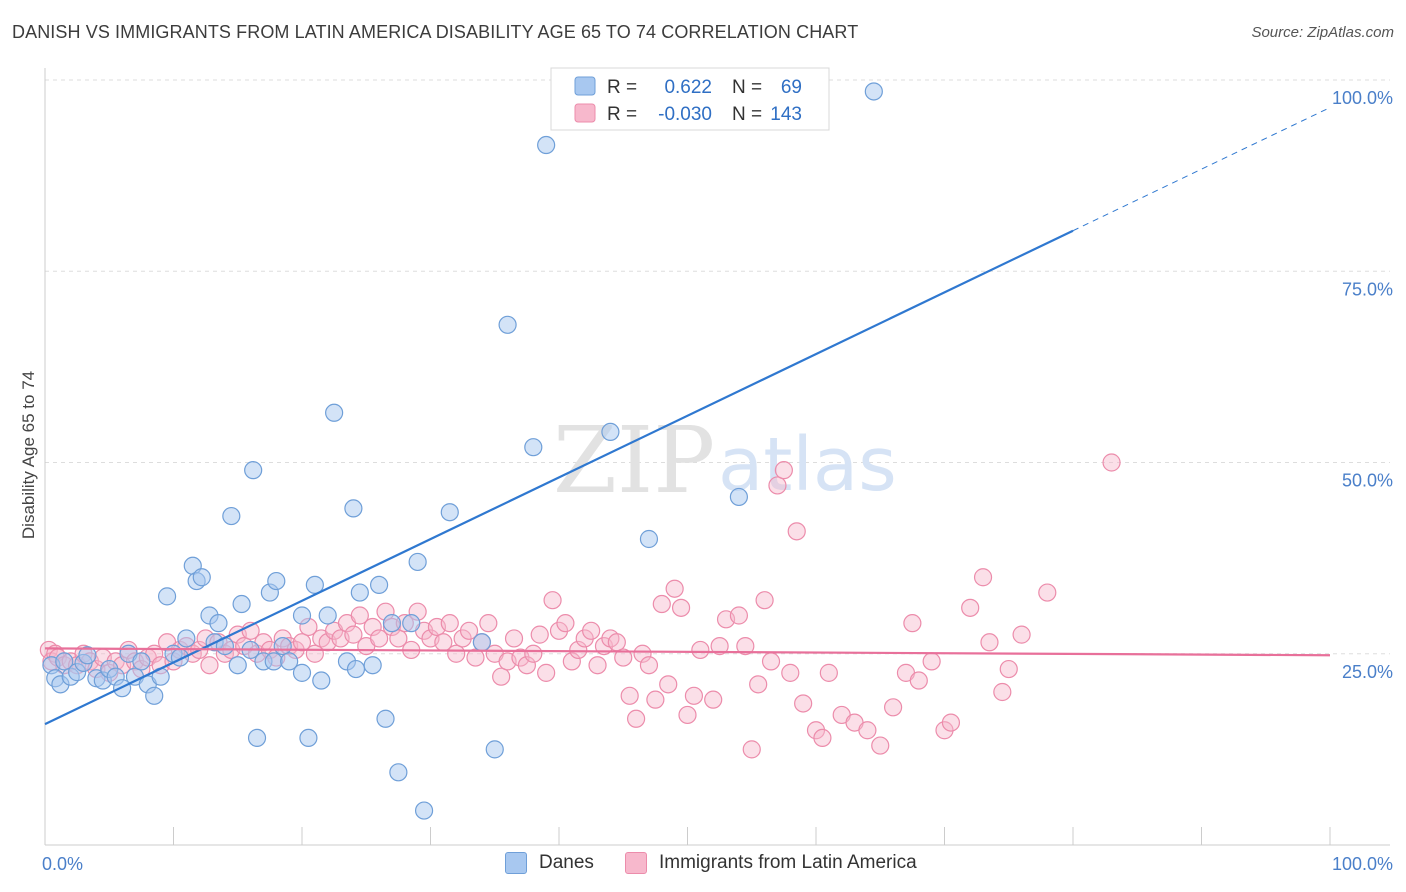  What do you see at coordinates (690, 99) in the screenshot?
I see `top-legend: R = 0.622 N = 69 R = -0.030 N = 143` at bounding box center [690, 99].